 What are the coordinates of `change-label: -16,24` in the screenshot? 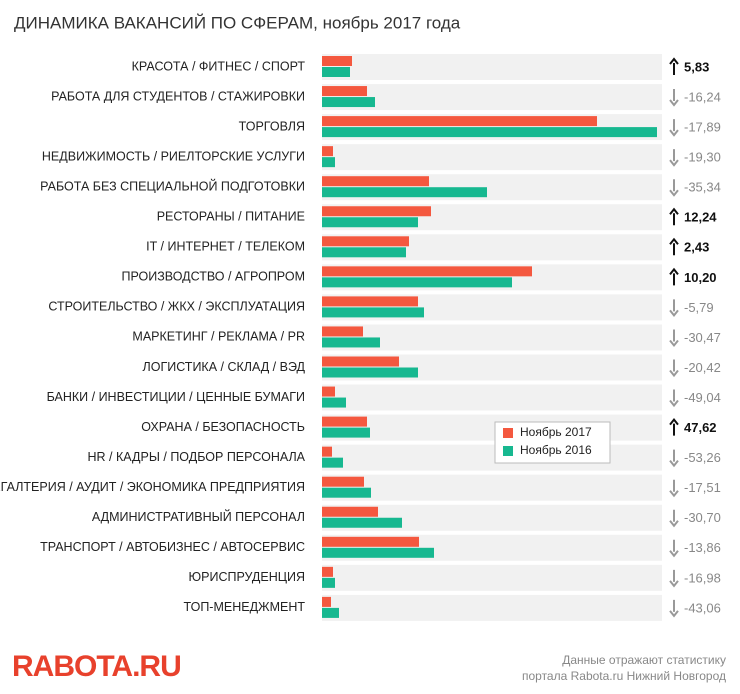 It's located at (702, 96).